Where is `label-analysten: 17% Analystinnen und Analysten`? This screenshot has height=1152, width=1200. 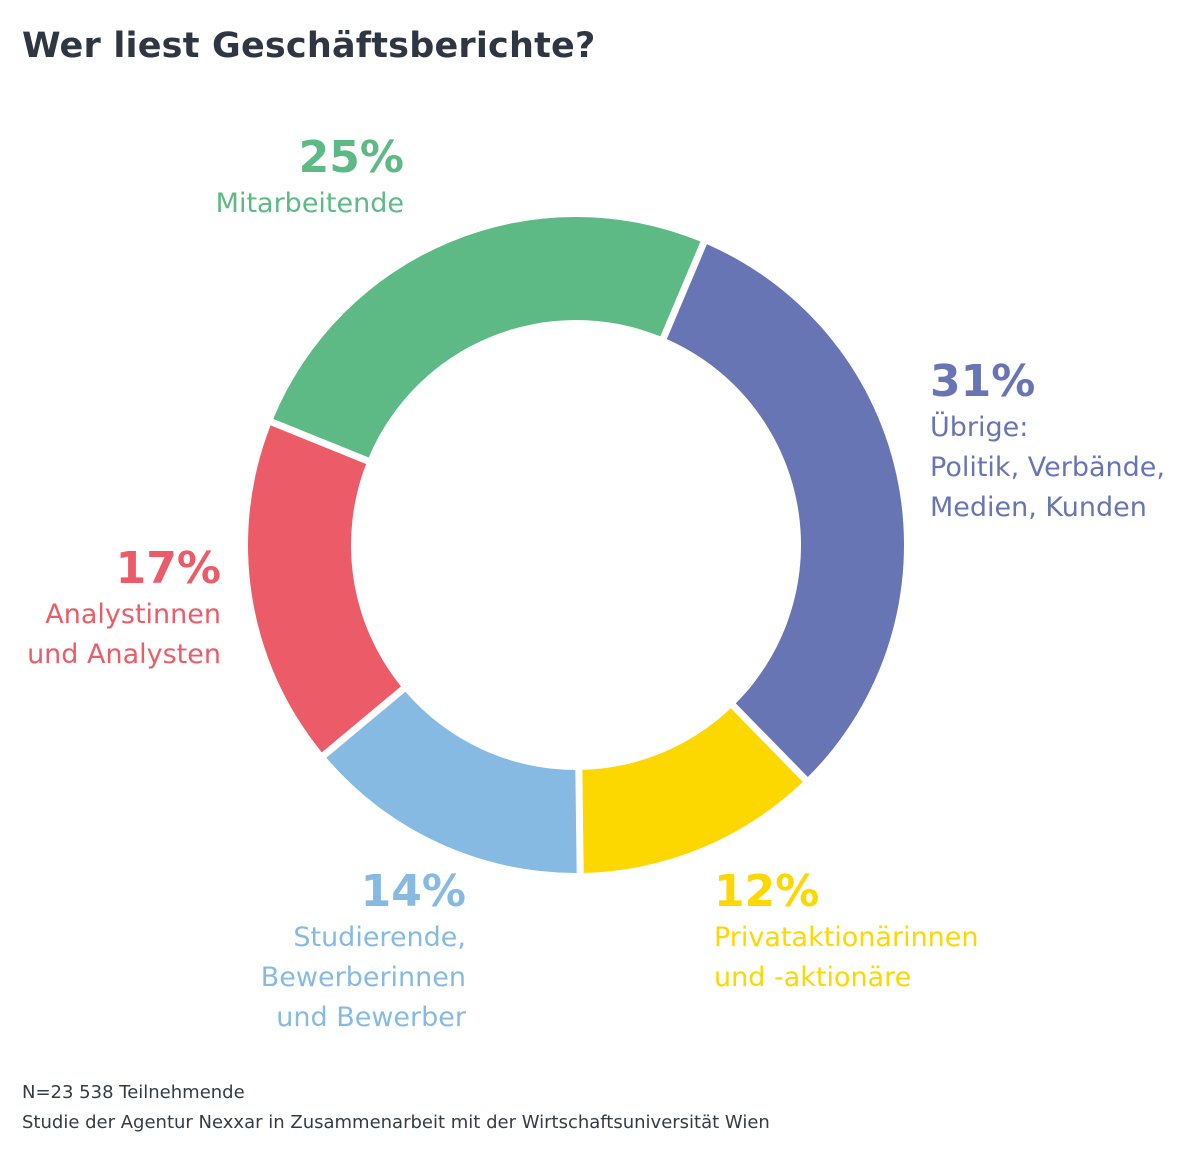 label-analysten: 17% Analystinnen und Analysten is located at coordinates (124, 609).